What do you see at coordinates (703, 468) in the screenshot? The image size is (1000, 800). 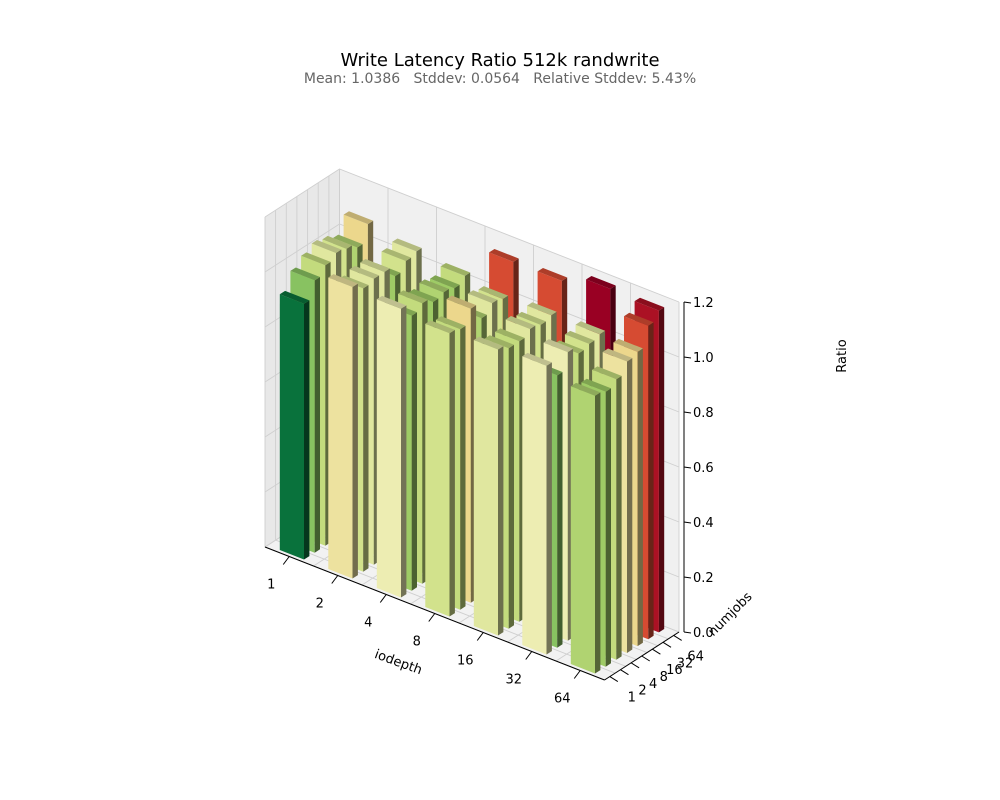 I see `z-tick-label: 0.6` at bounding box center [703, 468].